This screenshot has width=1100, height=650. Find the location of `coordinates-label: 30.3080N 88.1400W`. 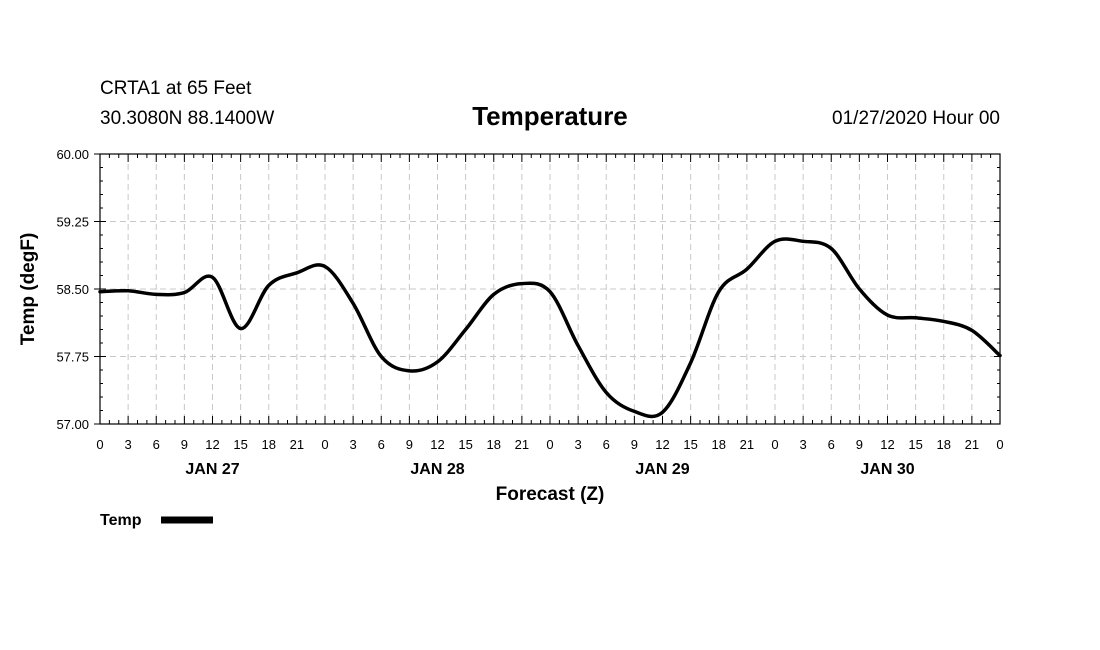

coordinates-label: 30.3080N 88.1400W is located at coordinates (187, 118).